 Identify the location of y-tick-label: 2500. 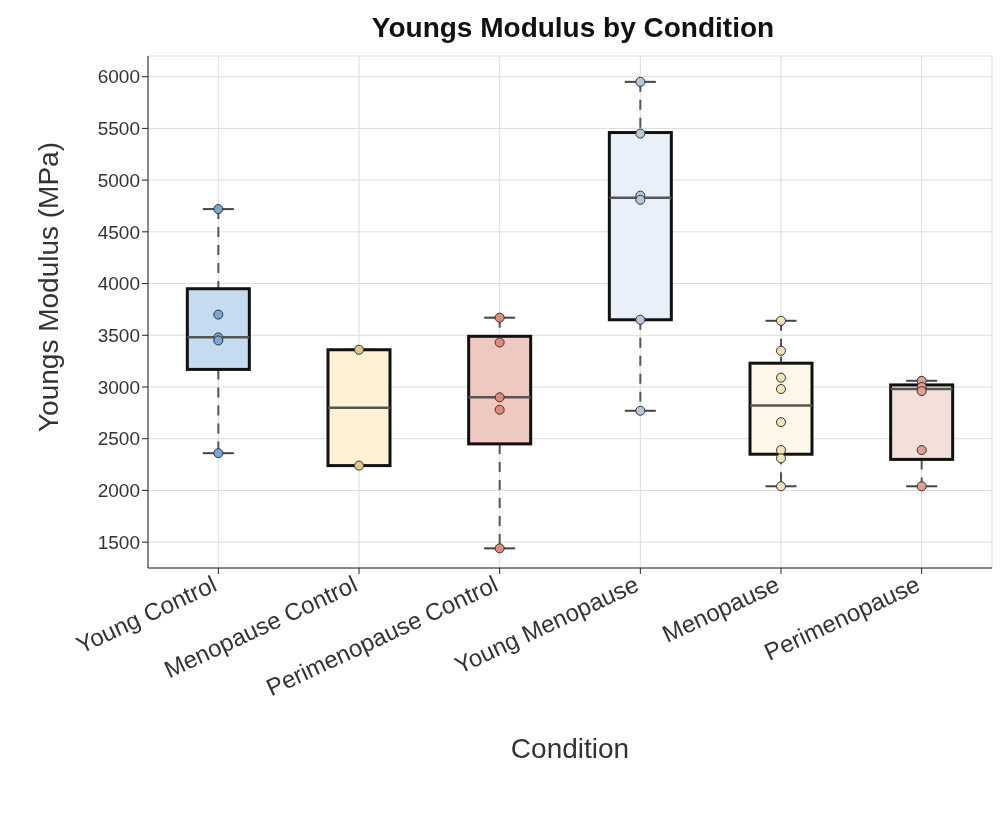
(118, 439).